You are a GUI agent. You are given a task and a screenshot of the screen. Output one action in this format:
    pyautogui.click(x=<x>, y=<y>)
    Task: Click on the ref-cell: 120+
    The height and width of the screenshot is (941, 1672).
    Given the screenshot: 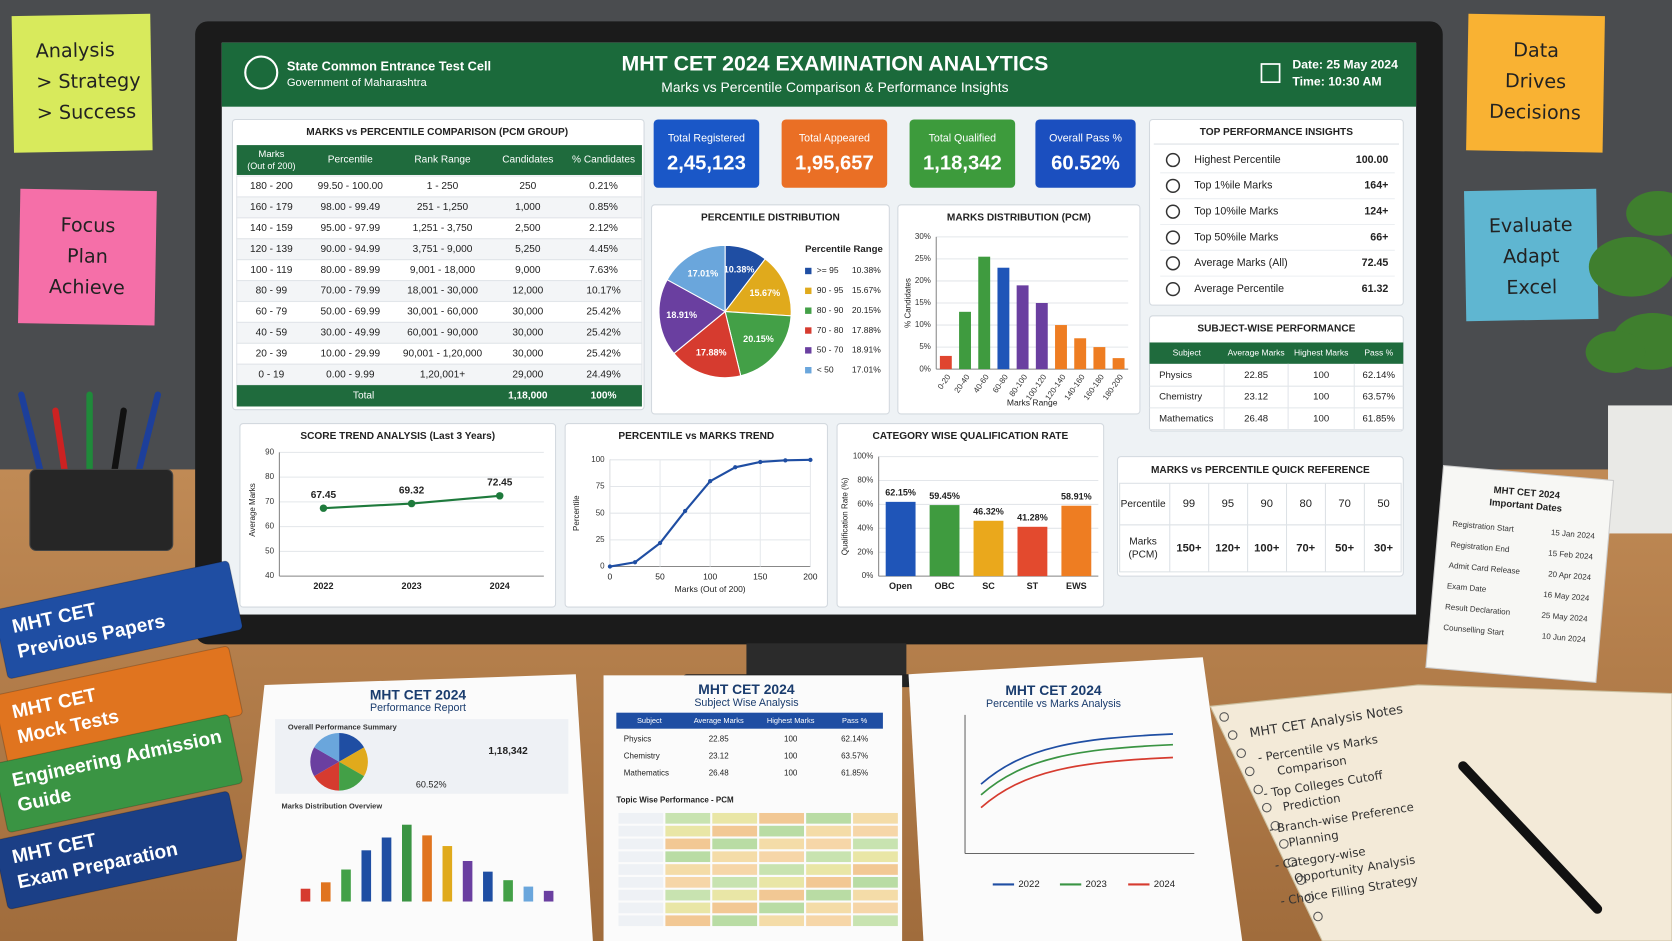 What is the action you would take?
    pyautogui.click(x=1228, y=548)
    